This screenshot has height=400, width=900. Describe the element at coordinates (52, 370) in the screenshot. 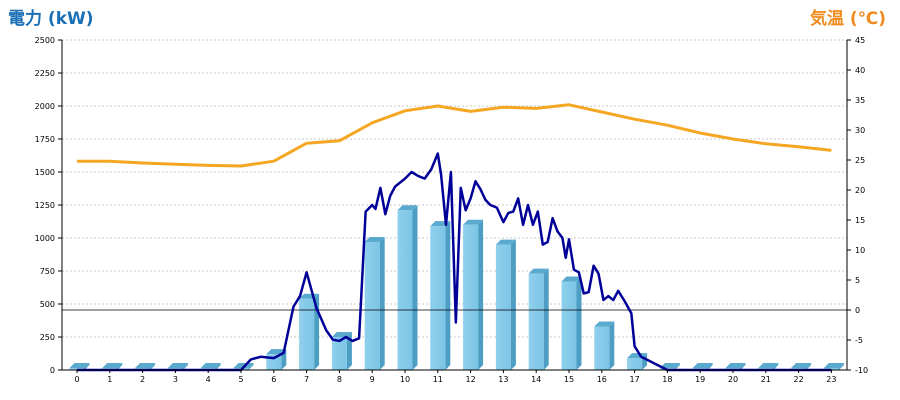

I see `left-tick-label: 0` at that location.